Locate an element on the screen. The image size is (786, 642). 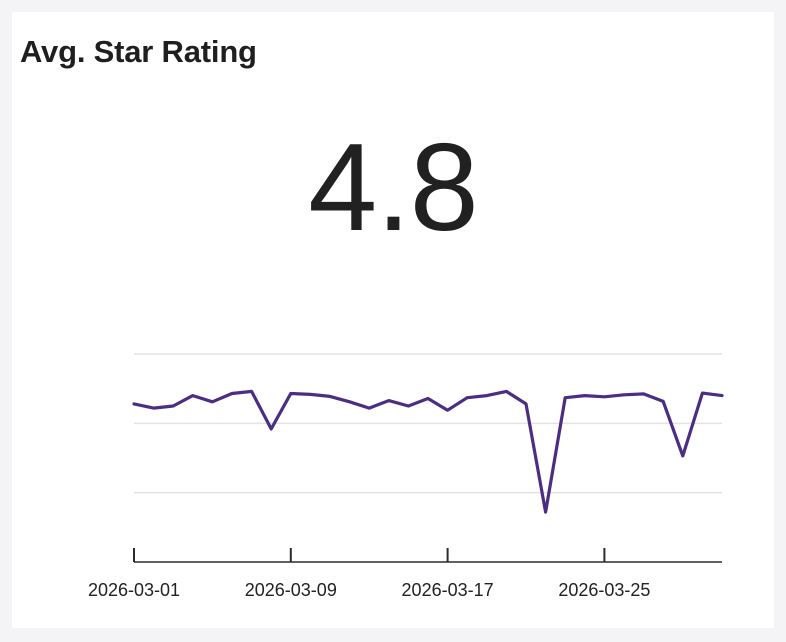
x-tick-label: 2026-03-25 is located at coordinates (604, 590).